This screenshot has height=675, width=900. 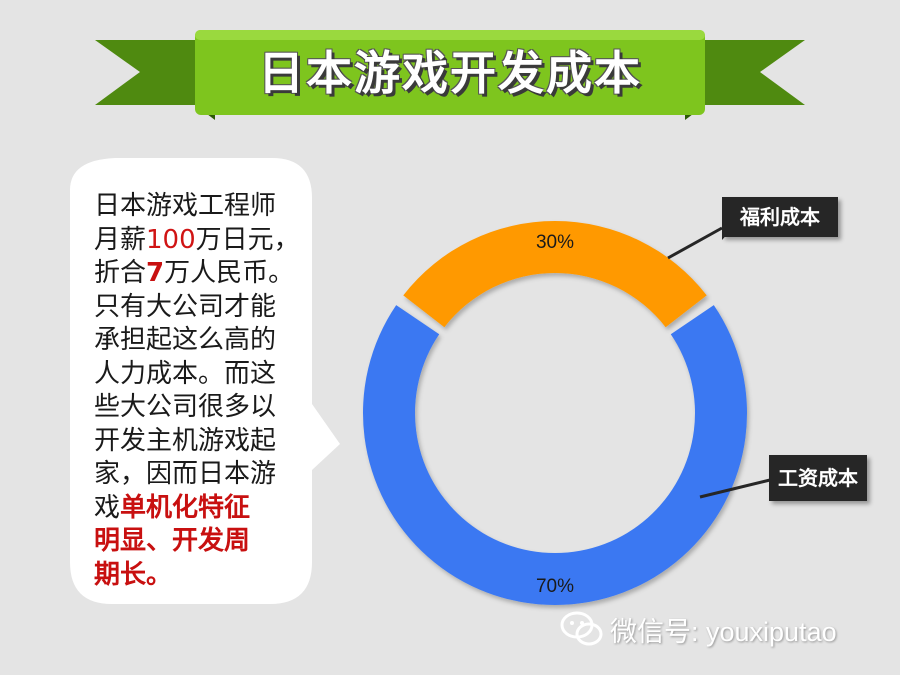 What do you see at coordinates (185, 373) in the screenshot?
I see `description-segment: 人力成本。而这` at bounding box center [185, 373].